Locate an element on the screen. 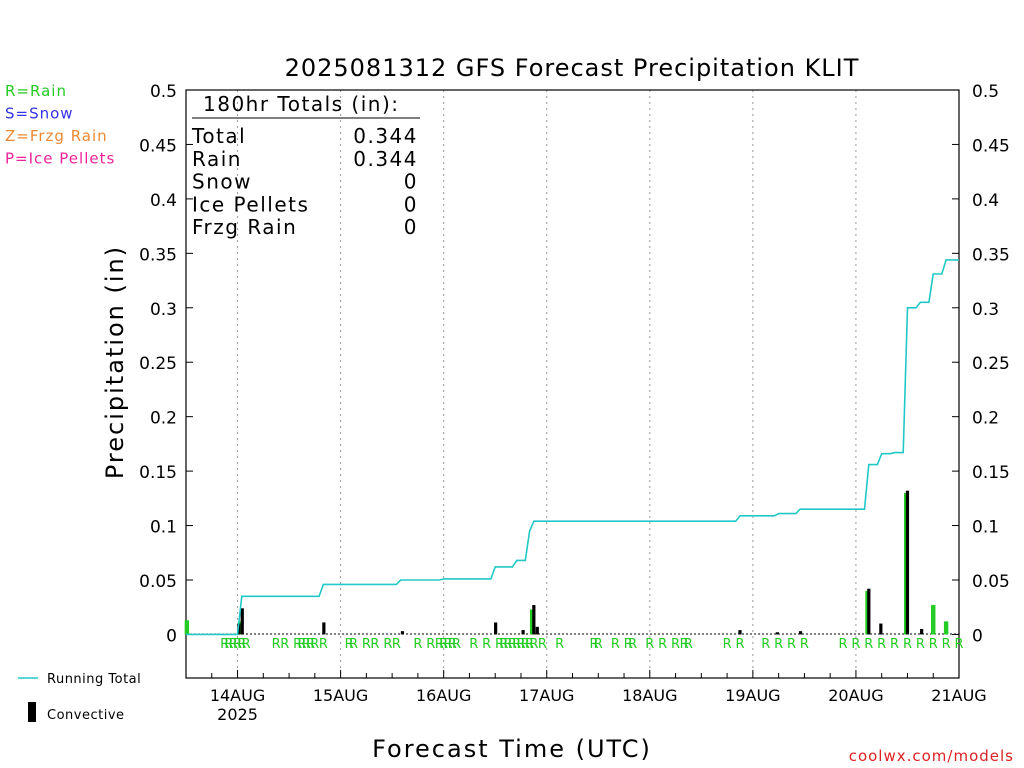 The height and width of the screenshot is (768, 1024). y-tick-label: 0.35 is located at coordinates (158, 255).